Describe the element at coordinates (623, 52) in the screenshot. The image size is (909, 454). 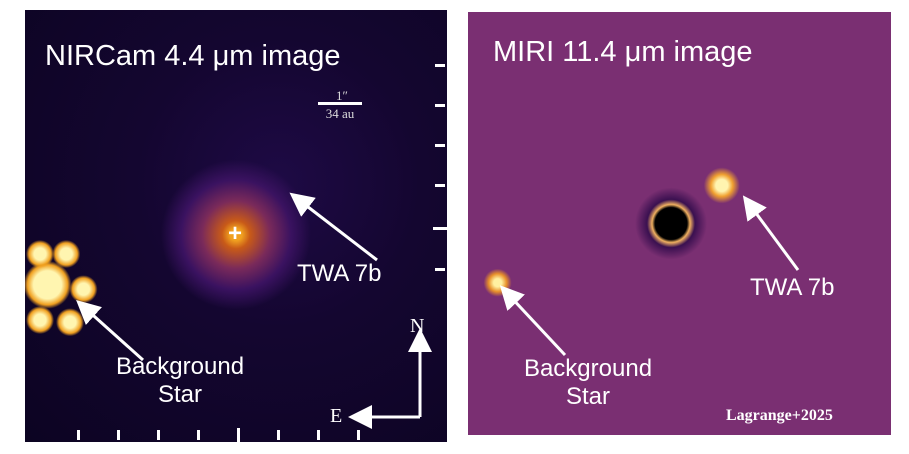
I see `miri-title: MIRI 11.4 μm image` at that location.